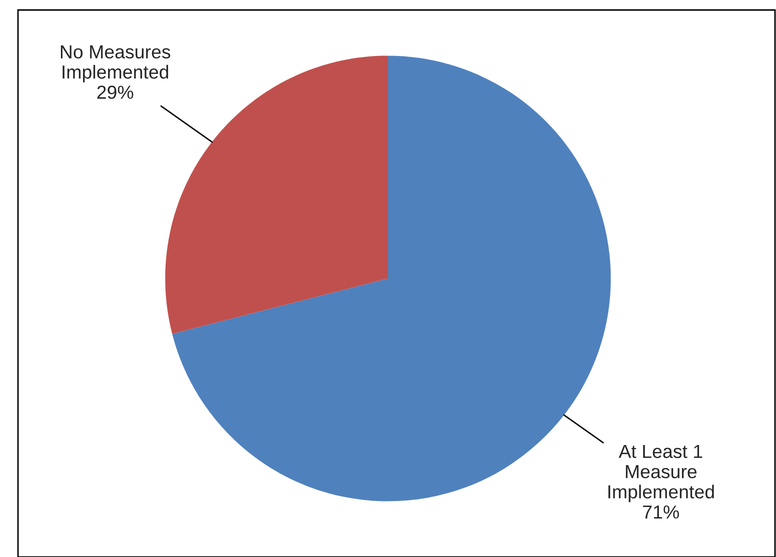 This screenshot has height=557, width=776. Describe the element at coordinates (661, 473) in the screenshot. I see `slice-label: At Least 1 Measure Implemented` at that location.